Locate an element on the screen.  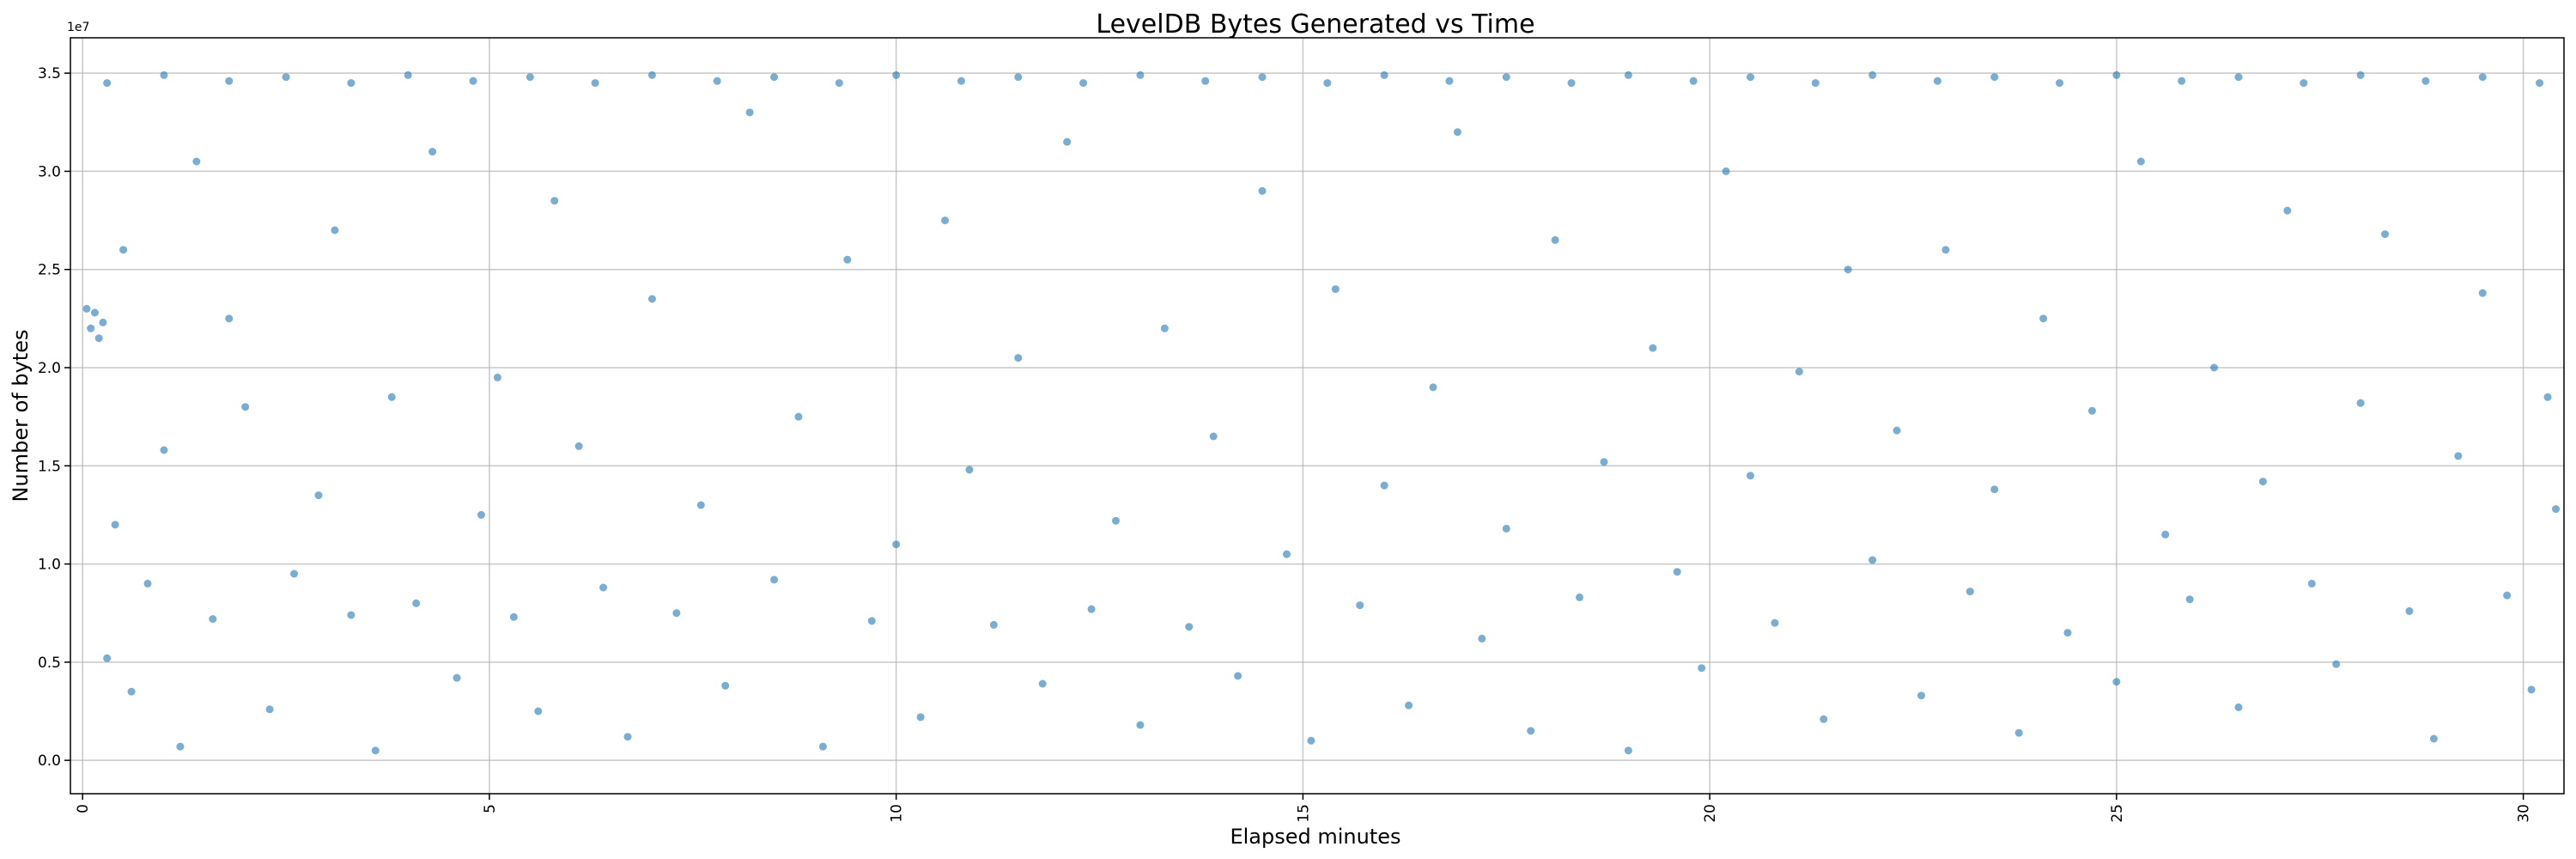
y-axis-label: Number of bytes is located at coordinates (21, 417).